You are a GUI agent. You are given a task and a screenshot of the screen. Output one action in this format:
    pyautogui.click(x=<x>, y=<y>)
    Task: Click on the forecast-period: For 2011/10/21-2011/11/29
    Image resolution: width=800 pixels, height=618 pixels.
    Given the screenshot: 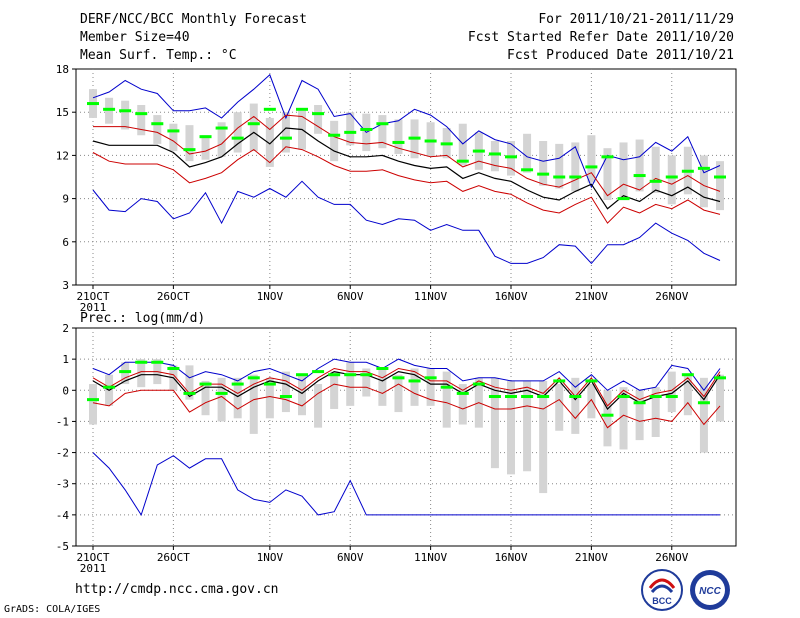 What is the action you would take?
    pyautogui.click(x=636, y=19)
    